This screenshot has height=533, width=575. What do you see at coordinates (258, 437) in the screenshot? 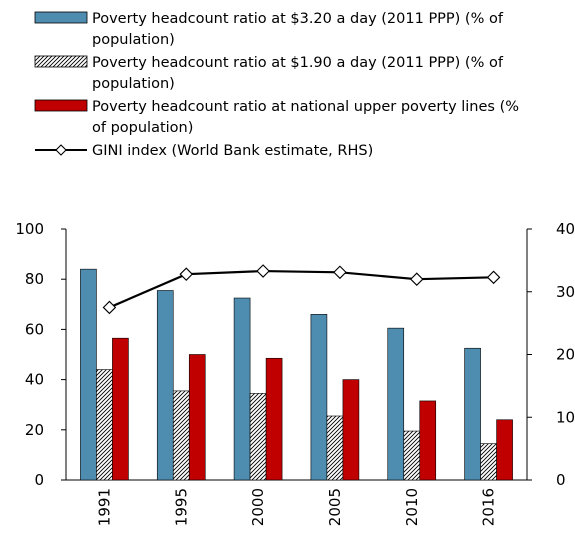
I see `bar-series1-2000` at bounding box center [258, 437].